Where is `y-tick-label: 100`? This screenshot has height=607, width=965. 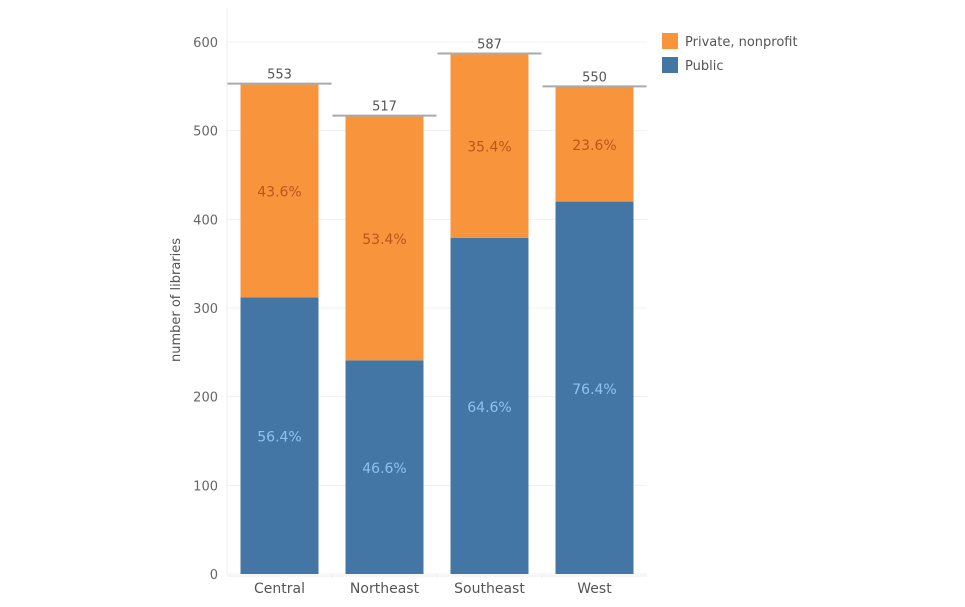 y-tick-label: 100 is located at coordinates (205, 486).